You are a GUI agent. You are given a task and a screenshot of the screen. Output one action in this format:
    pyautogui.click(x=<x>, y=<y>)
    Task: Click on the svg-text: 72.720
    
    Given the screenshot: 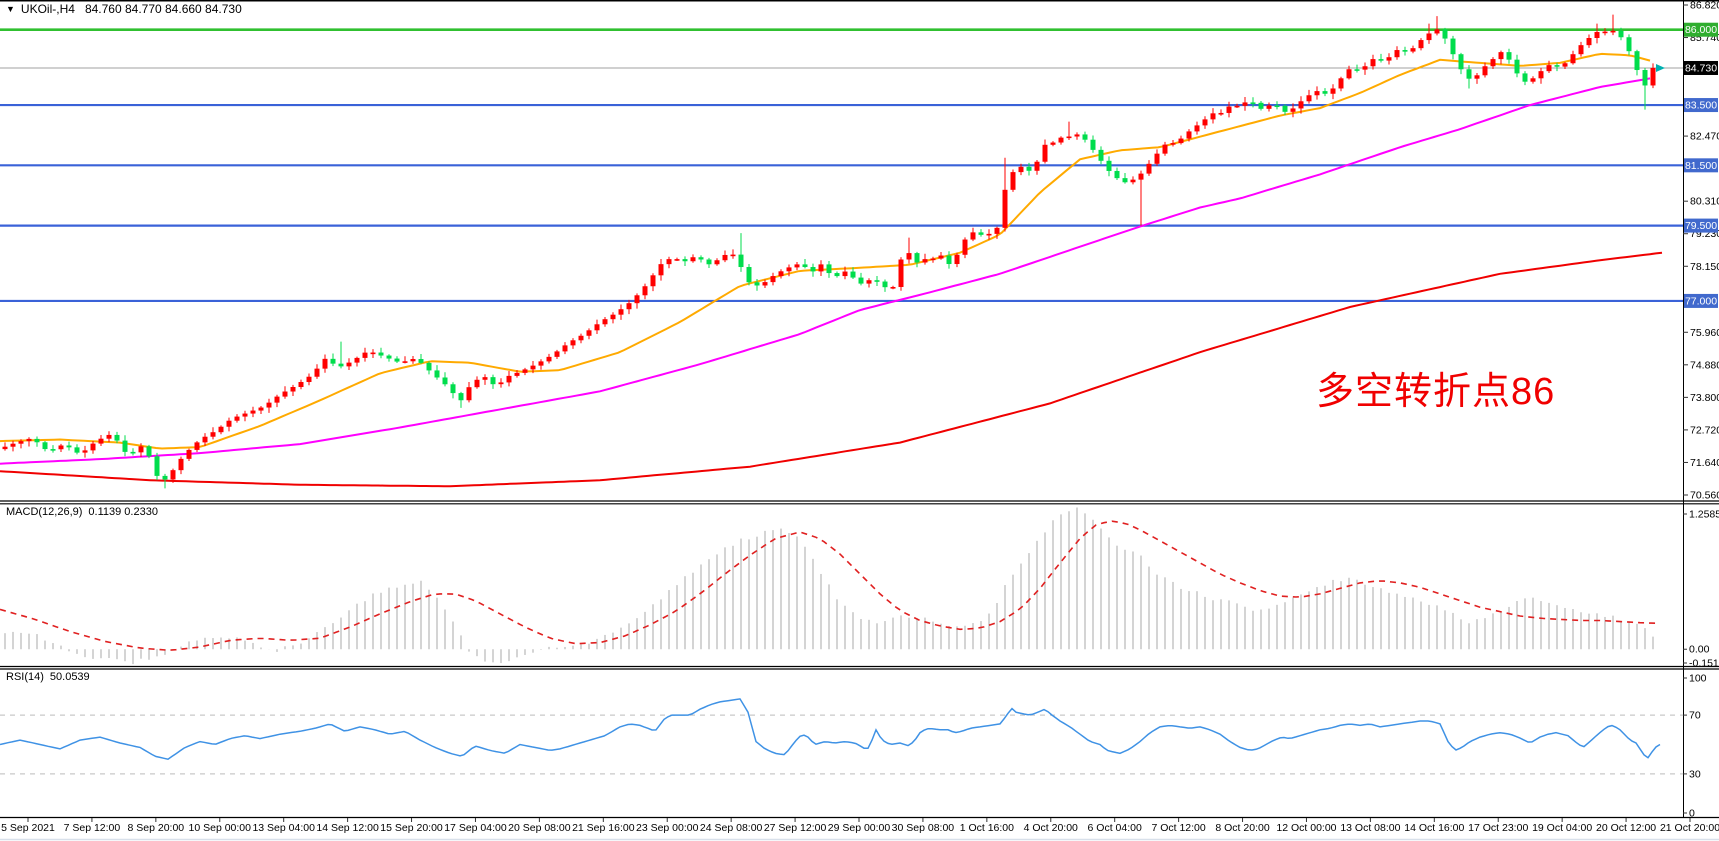 What is the action you would take?
    pyautogui.click(x=1704, y=430)
    